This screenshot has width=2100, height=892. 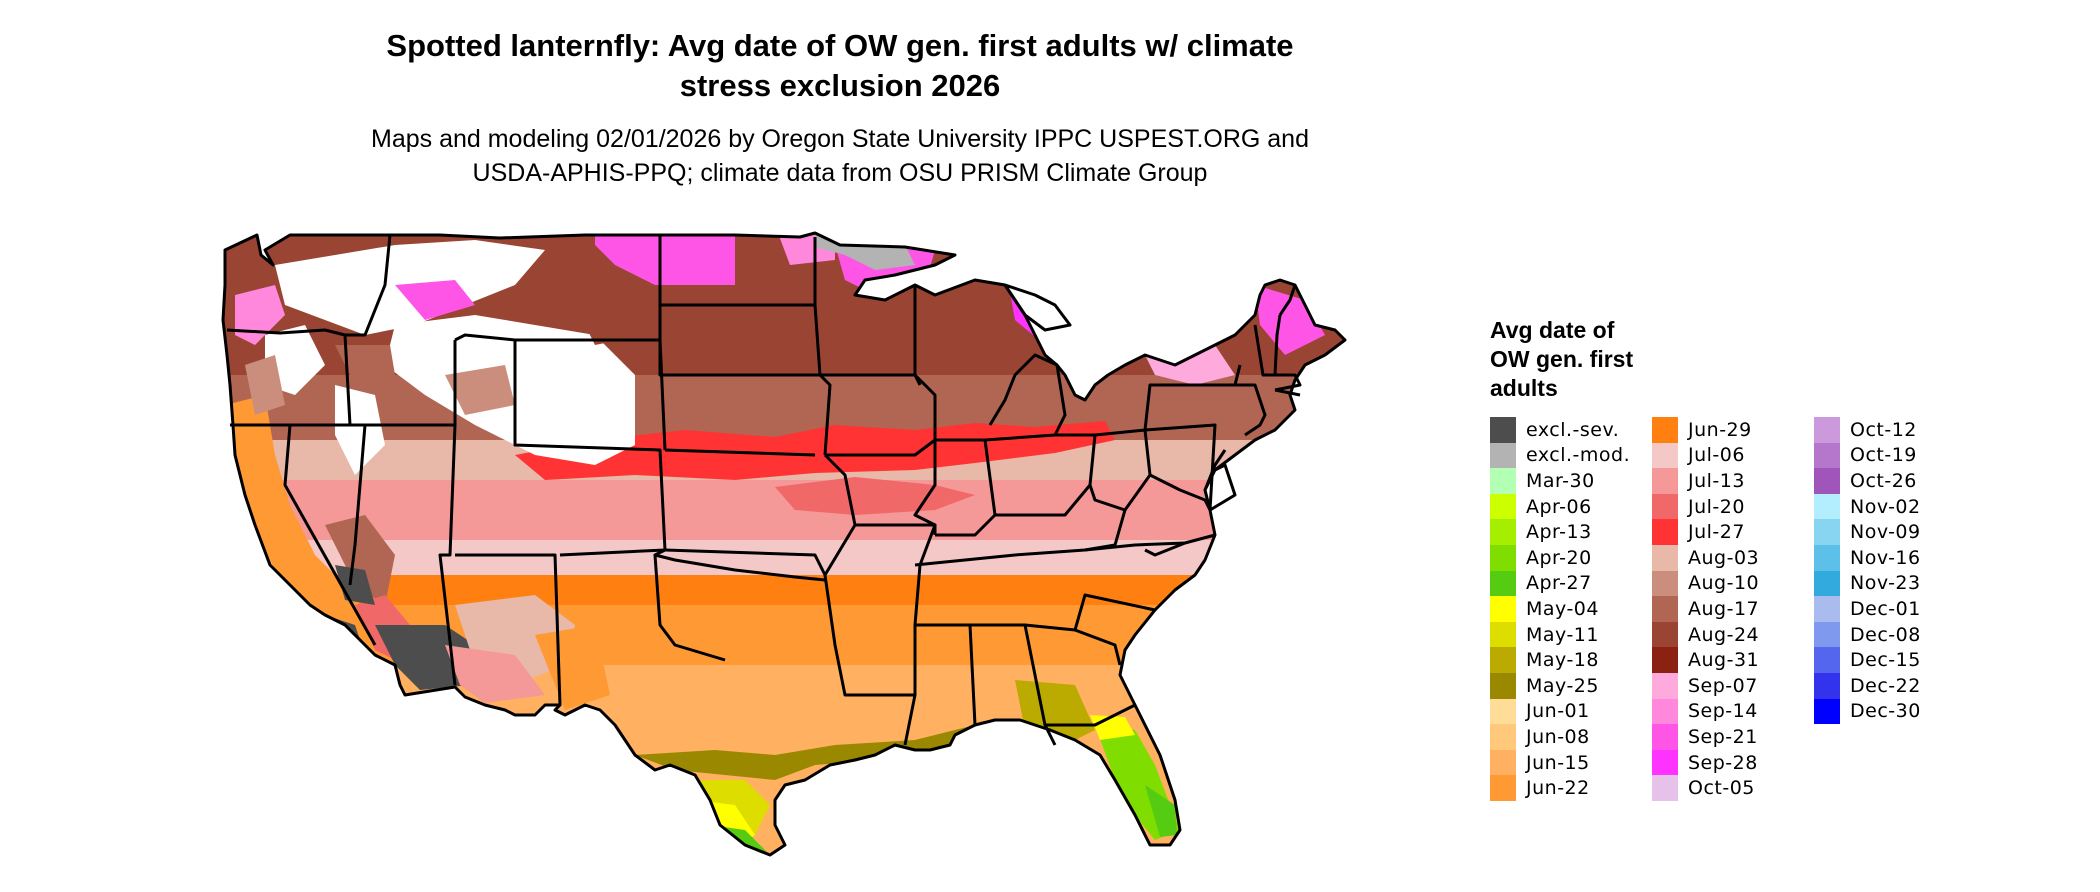 What do you see at coordinates (1562, 685) in the screenshot?
I see `legend-label: May-25` at bounding box center [1562, 685].